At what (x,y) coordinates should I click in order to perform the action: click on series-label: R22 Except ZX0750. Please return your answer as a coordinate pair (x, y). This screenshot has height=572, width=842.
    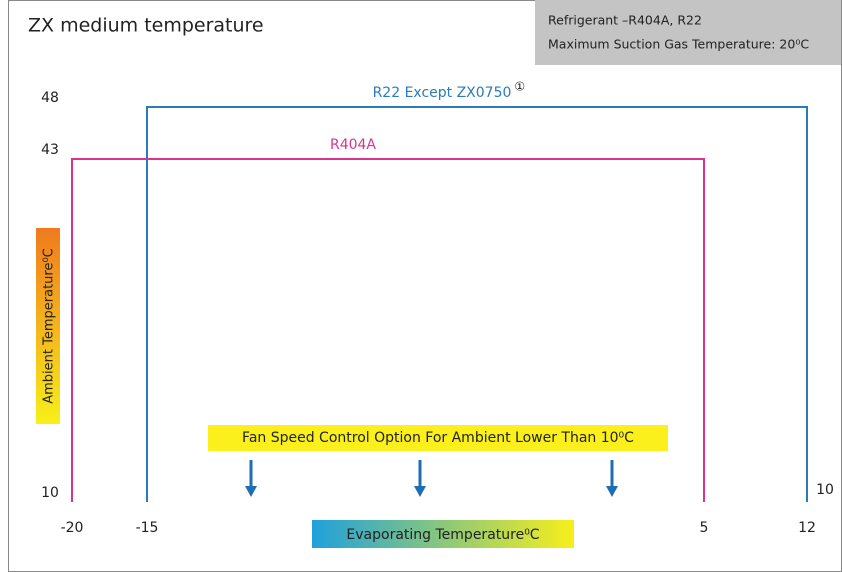
    Looking at the image, I should click on (442, 93).